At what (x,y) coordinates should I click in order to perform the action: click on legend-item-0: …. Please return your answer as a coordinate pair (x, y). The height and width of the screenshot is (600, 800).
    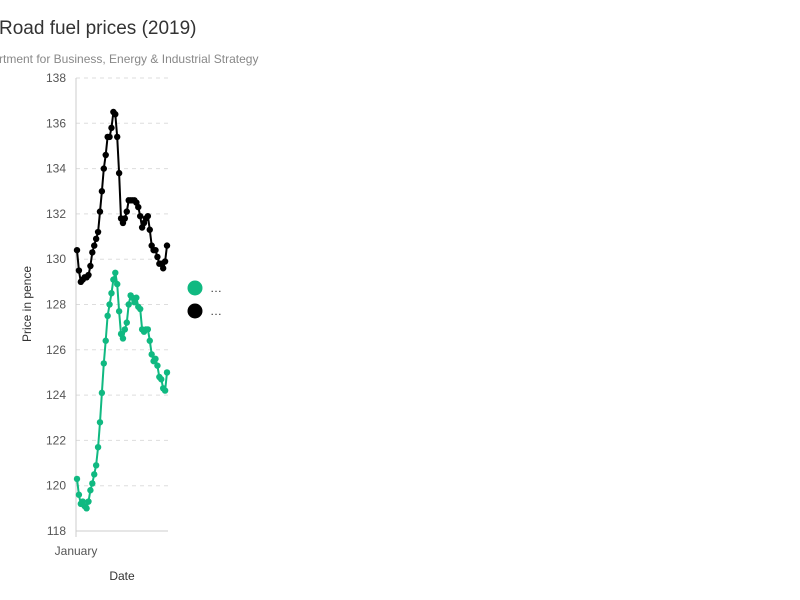
    Looking at the image, I should click on (205, 288).